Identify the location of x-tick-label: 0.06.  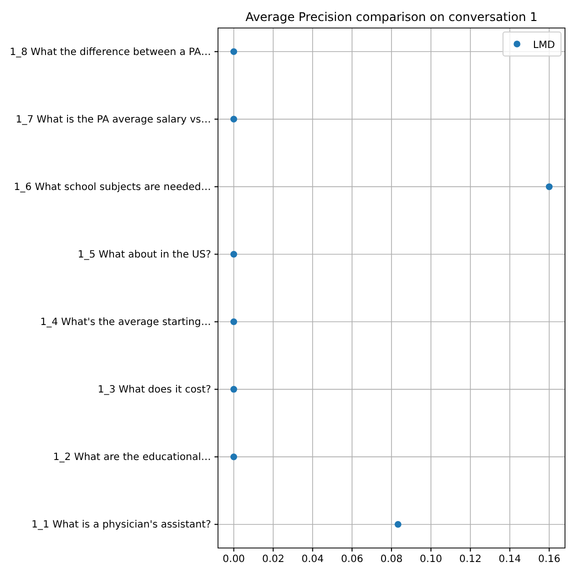
(352, 560).